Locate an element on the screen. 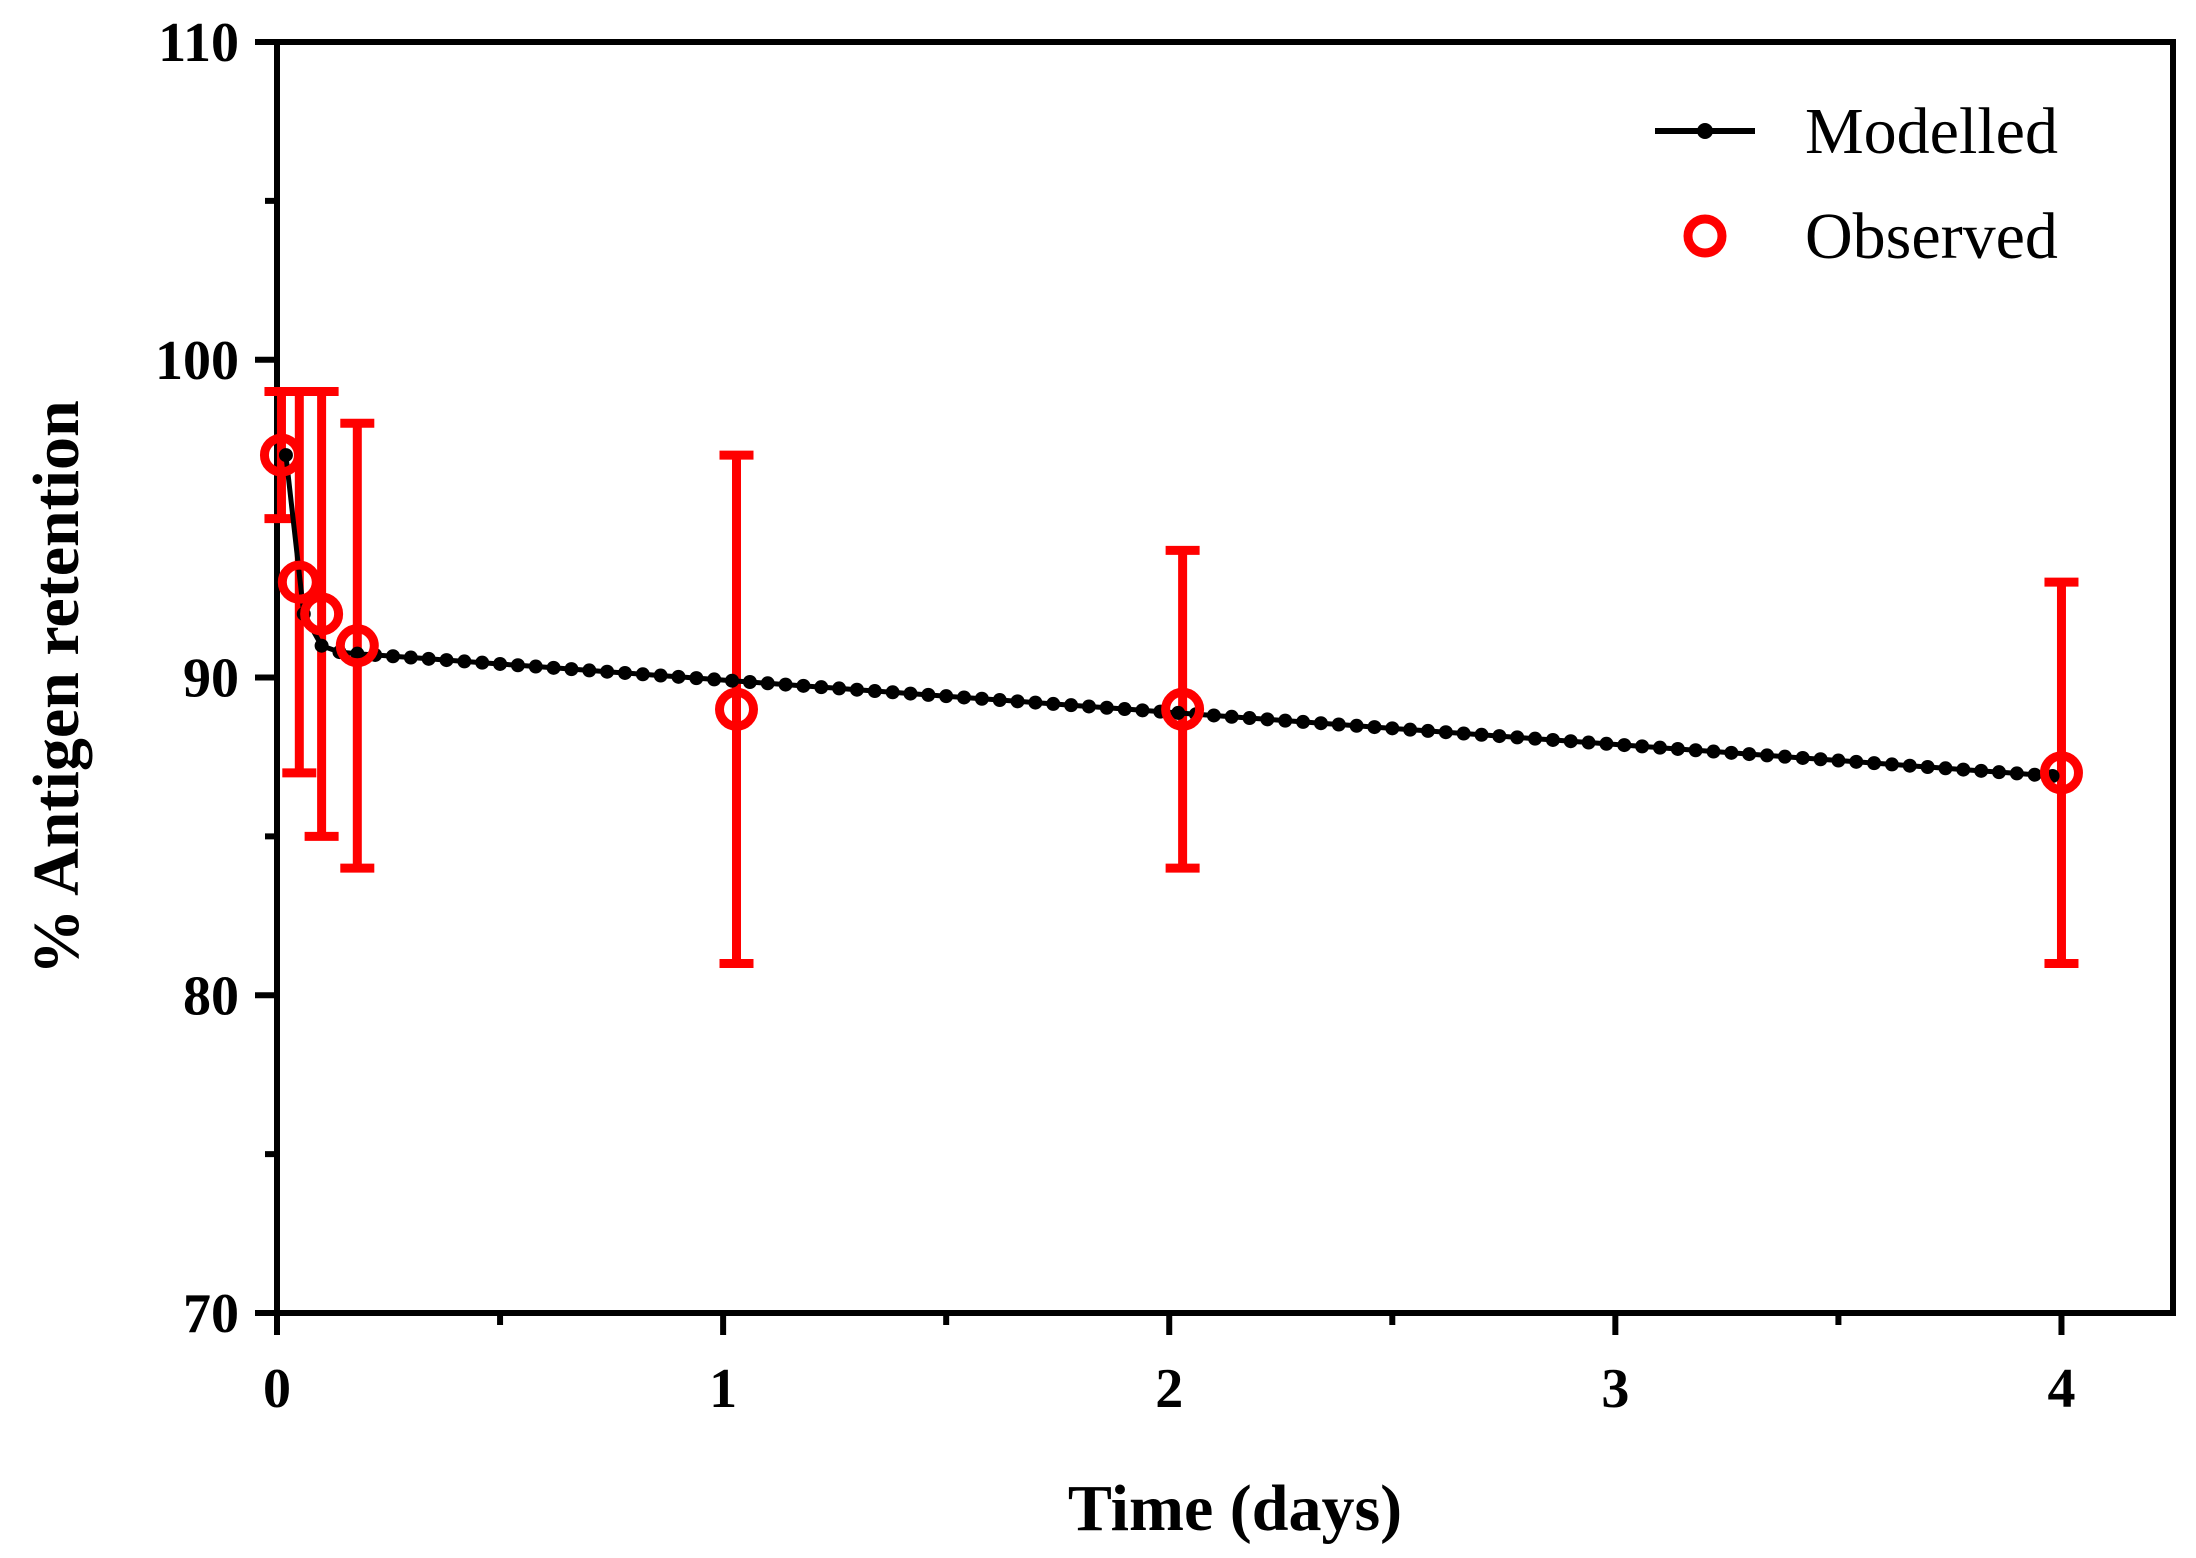  x-tick-label: 1 is located at coordinates (723, 1389).